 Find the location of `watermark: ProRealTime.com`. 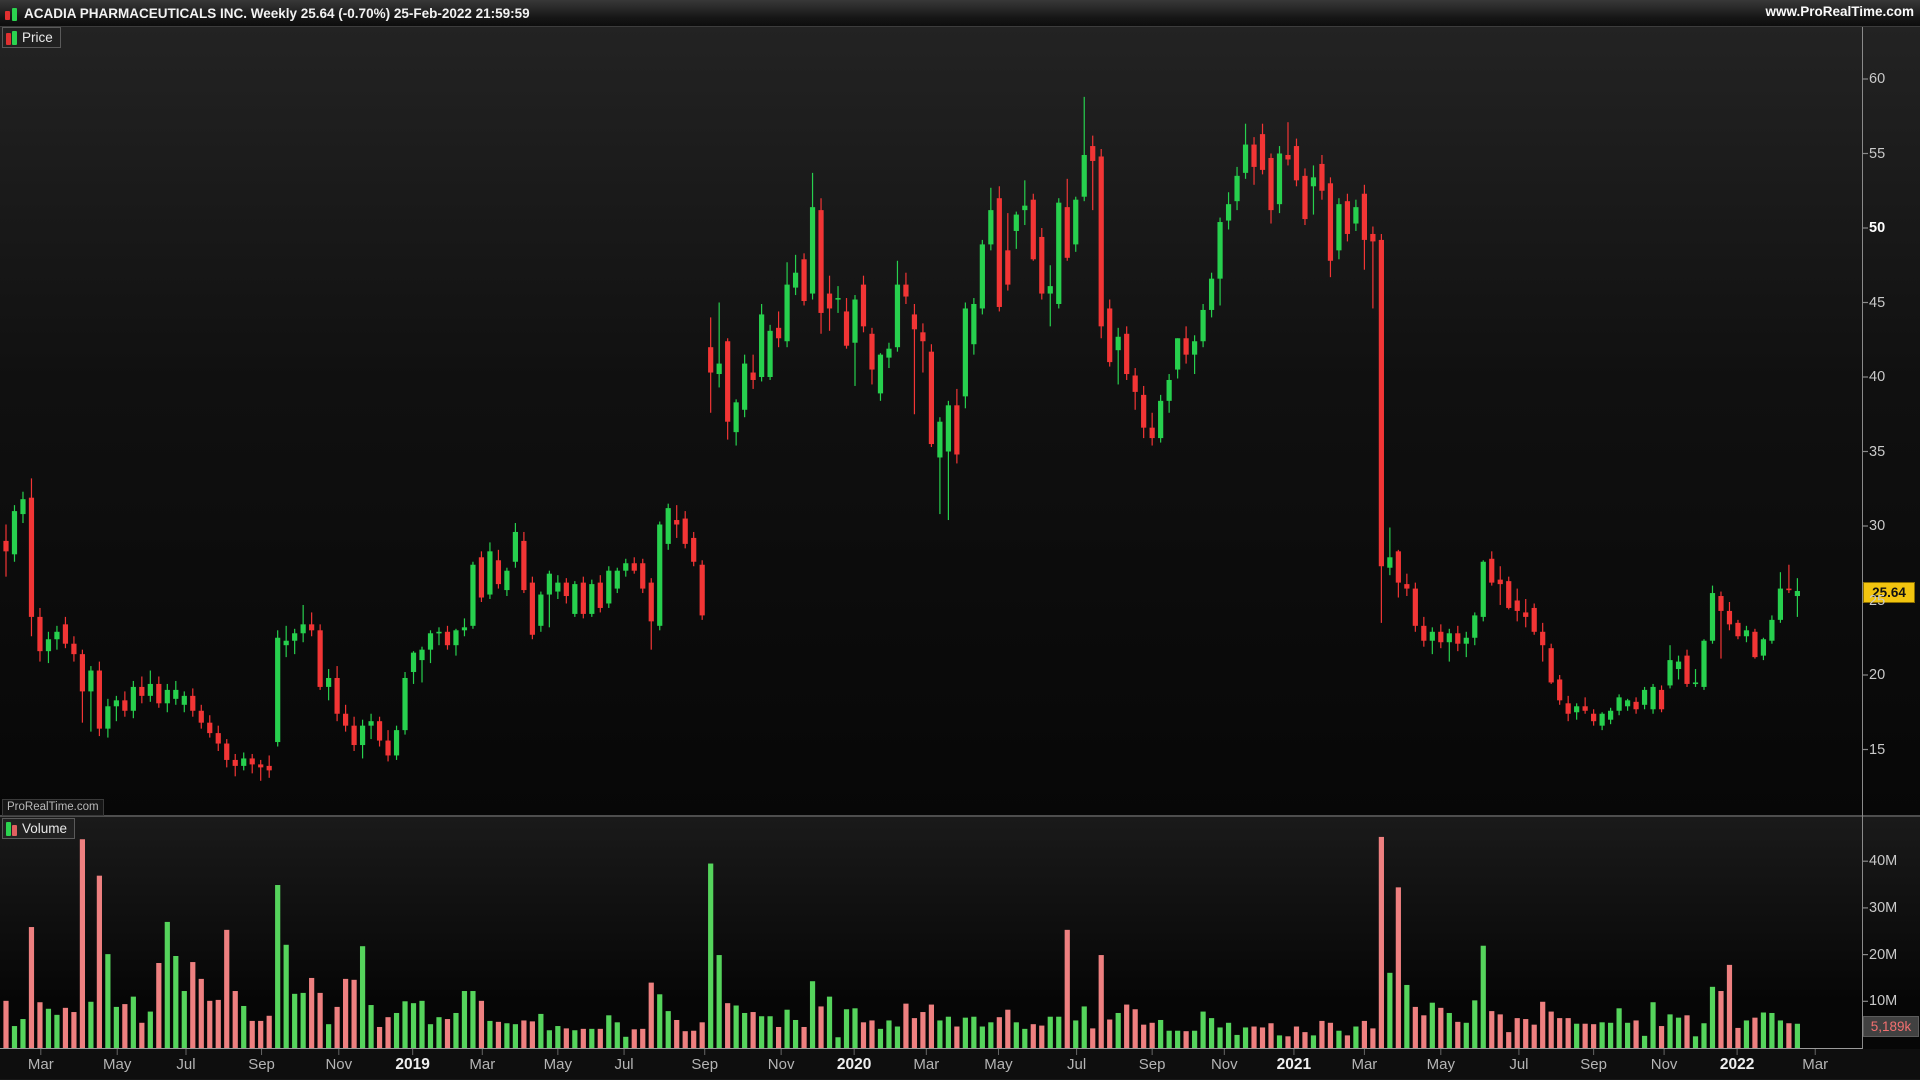

watermark: ProRealTime.com is located at coordinates (53, 807).